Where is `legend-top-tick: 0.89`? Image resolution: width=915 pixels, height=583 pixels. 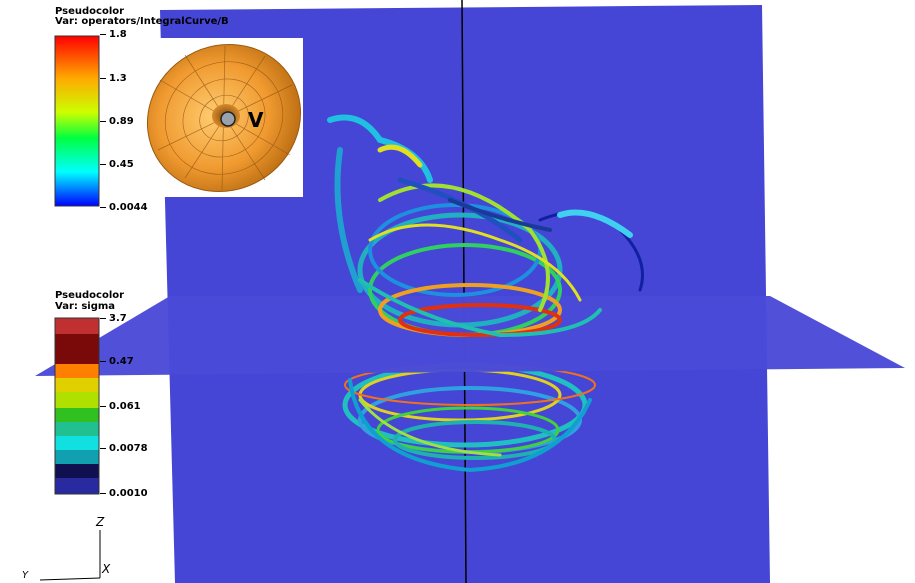 legend-top-tick: 0.89 is located at coordinates (117, 121).